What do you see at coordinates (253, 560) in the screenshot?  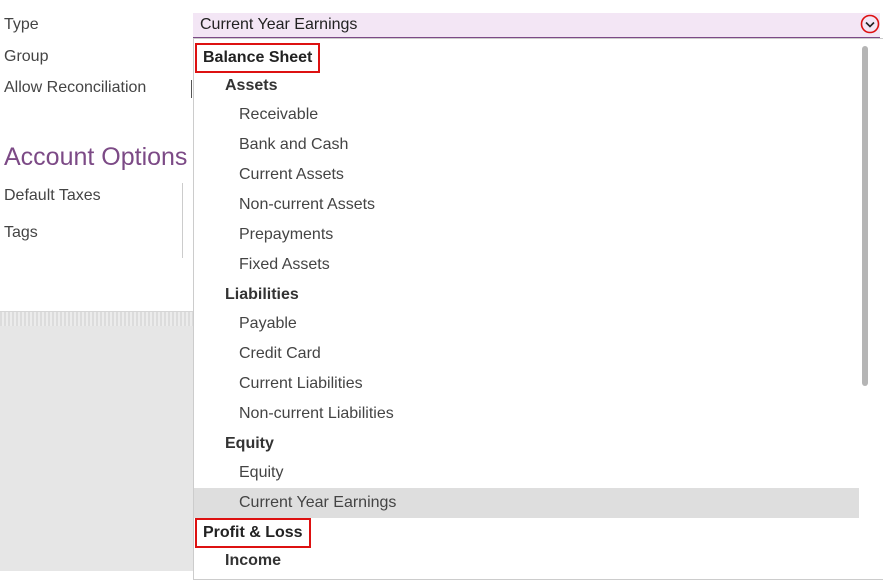 I see `group-header: Income` at bounding box center [253, 560].